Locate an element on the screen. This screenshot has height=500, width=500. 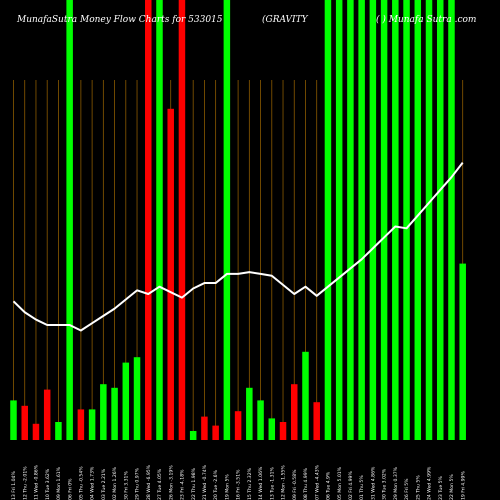
x-tick-label: 02 Fri 4.99% is located at coordinates (351, 485).